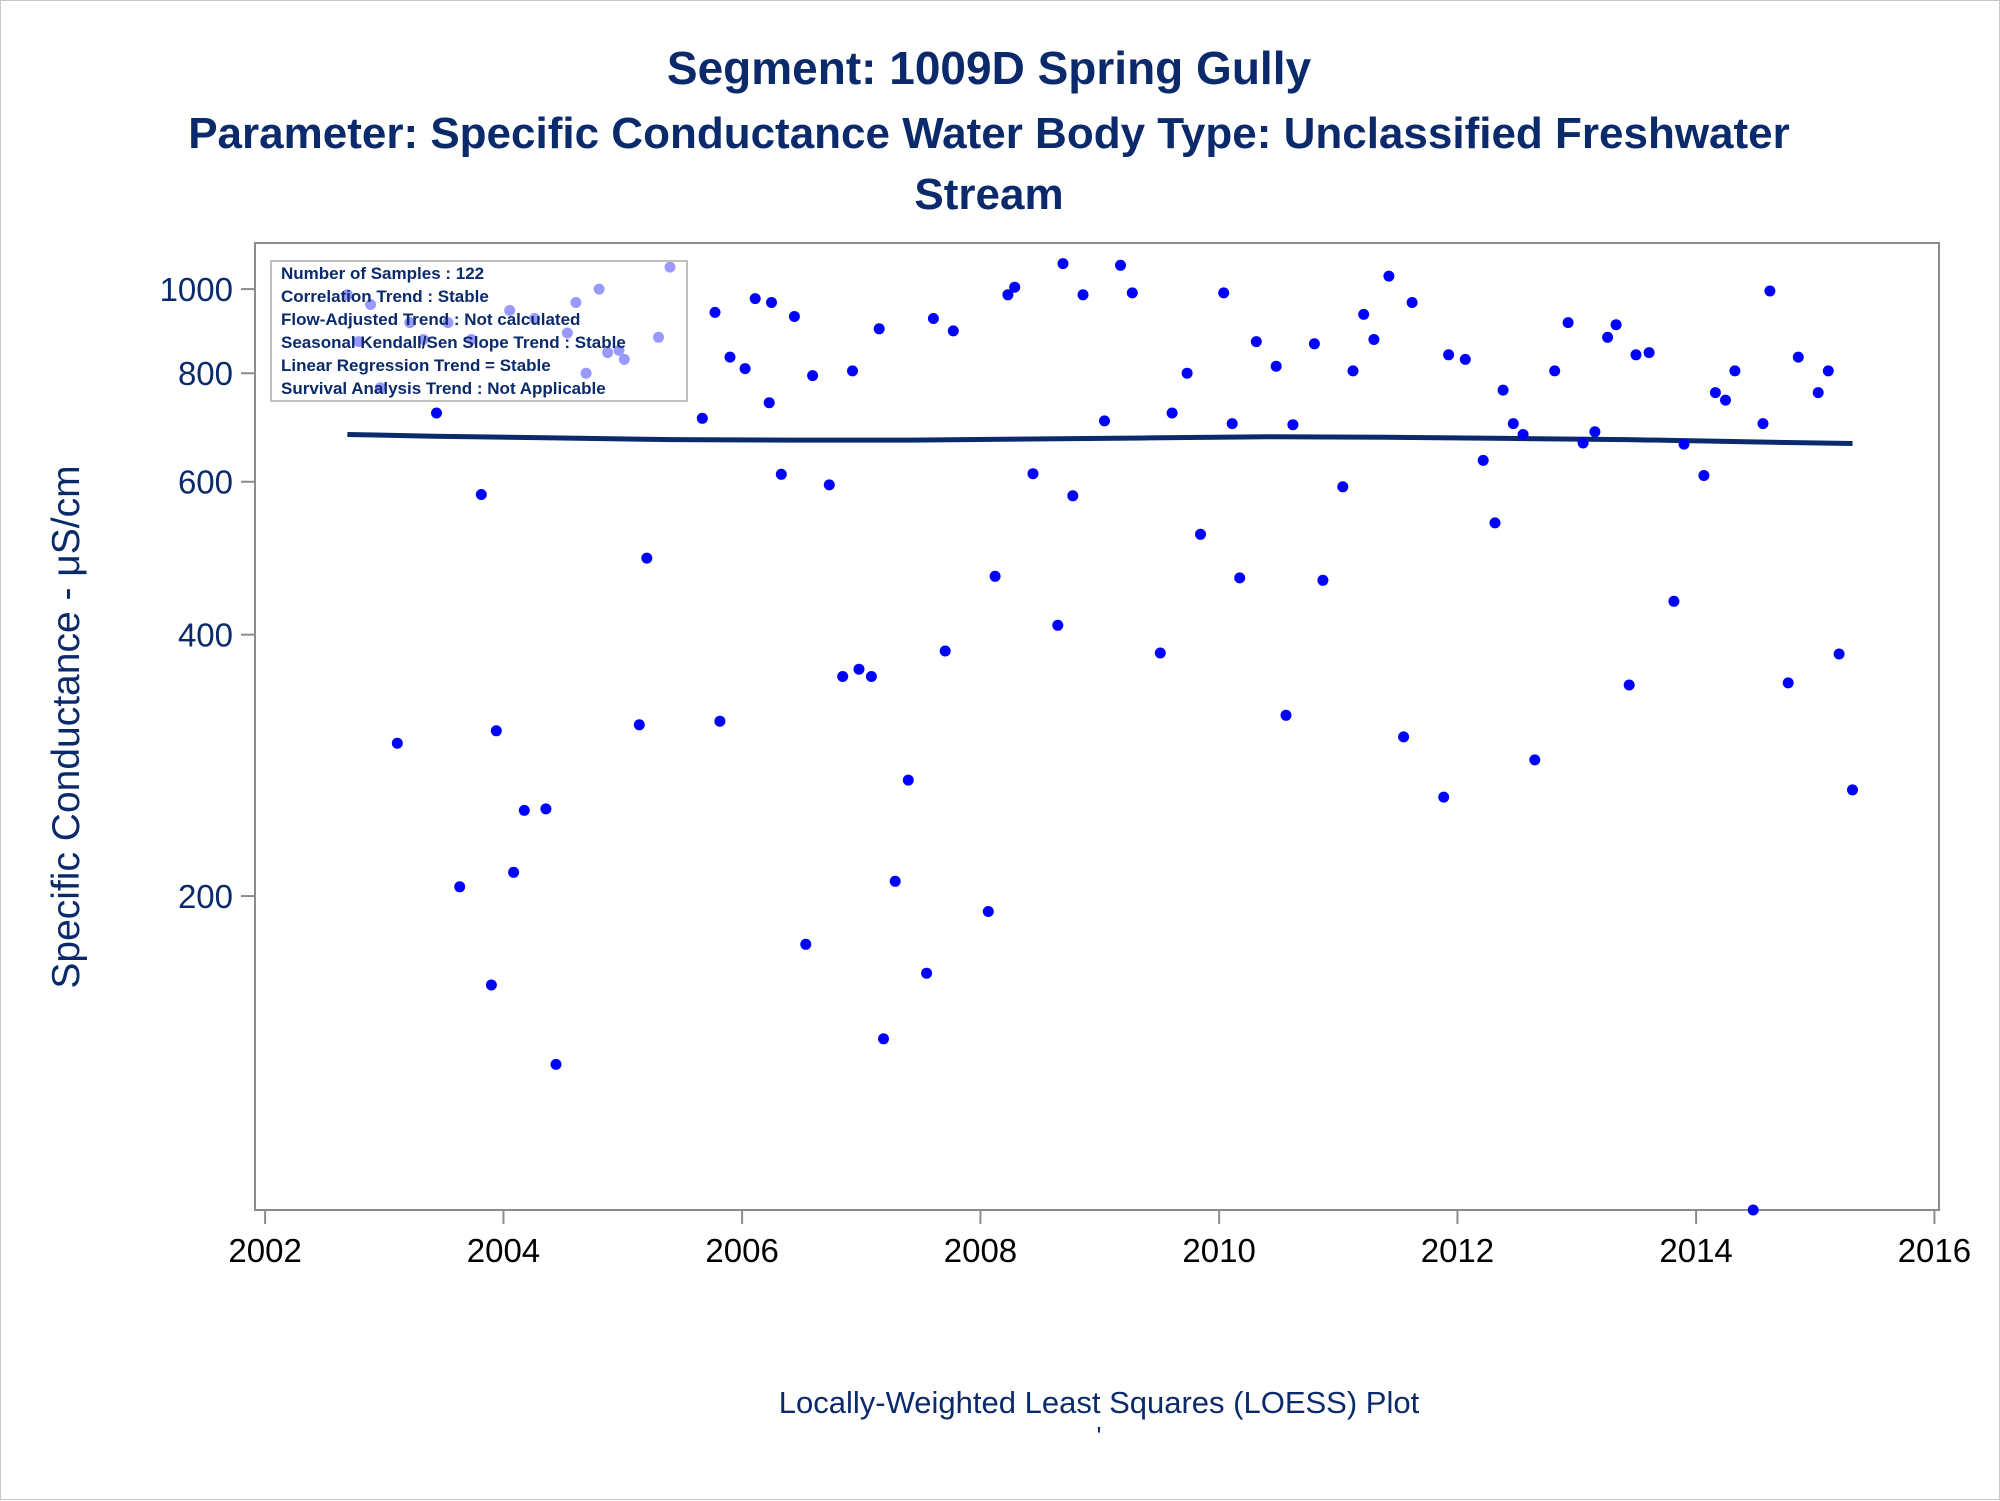 The height and width of the screenshot is (1501, 2000). I want to click on chart-footnote-mark: ', so click(1099, 1436).